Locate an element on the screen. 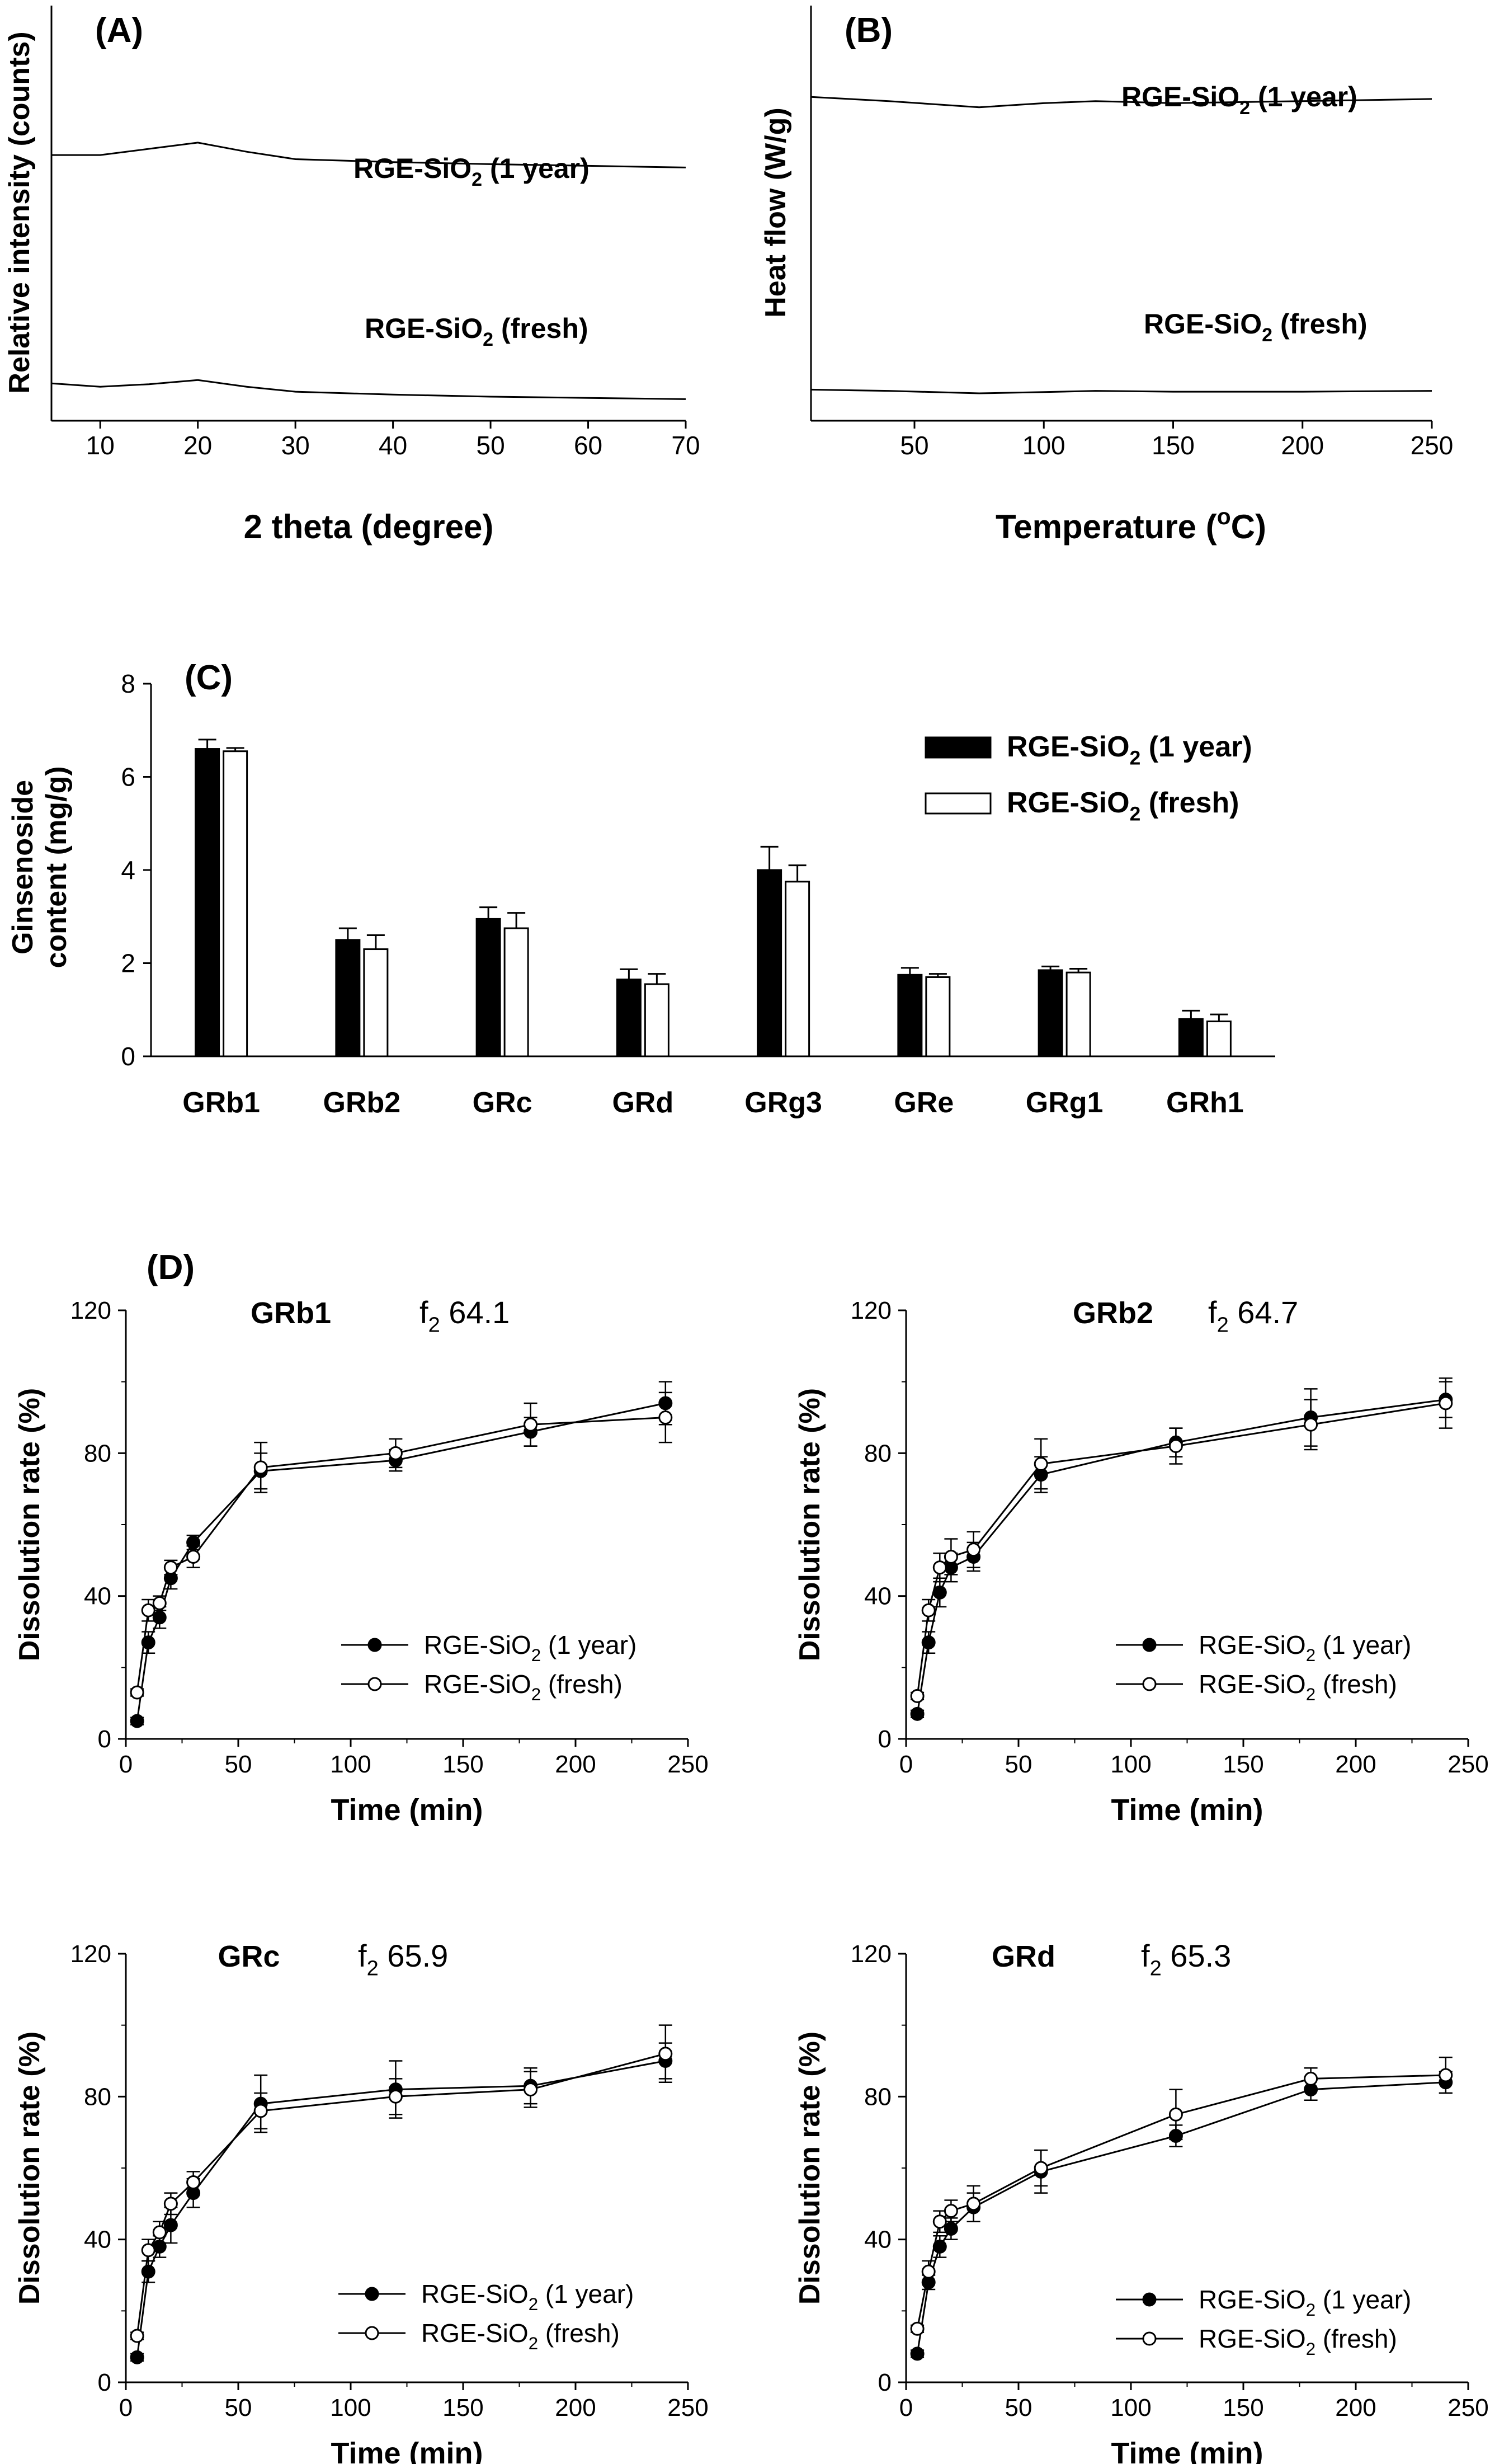  a-x-tick-label: 10 is located at coordinates (101, 446).